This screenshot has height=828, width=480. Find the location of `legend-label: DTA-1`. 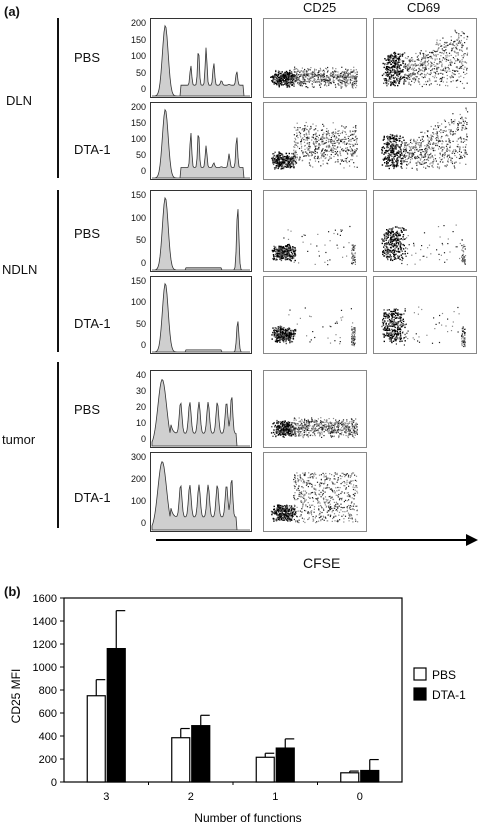

legend-label: DTA-1 is located at coordinates (449, 695).